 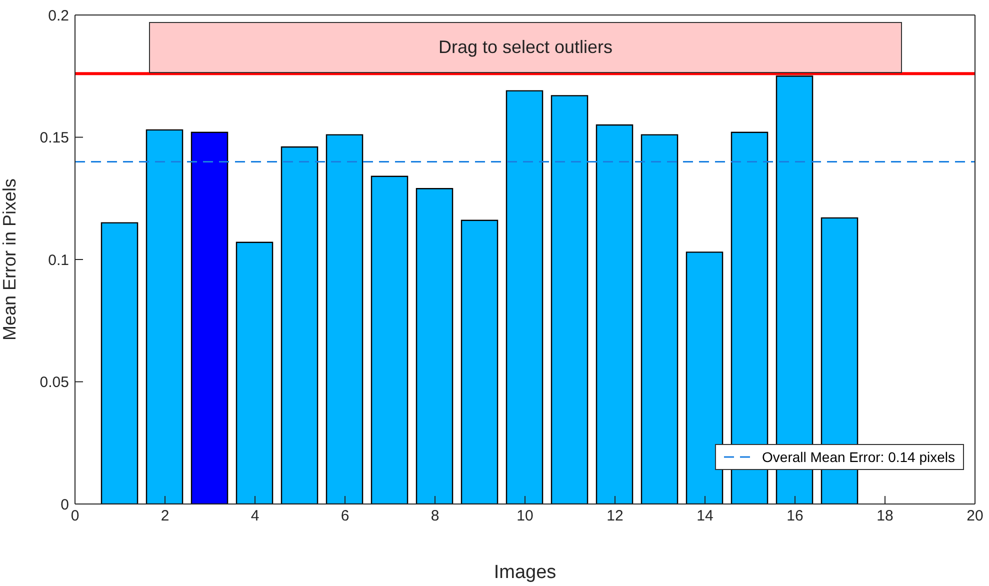 I want to click on x-tick-label: 4, so click(x=255, y=516).